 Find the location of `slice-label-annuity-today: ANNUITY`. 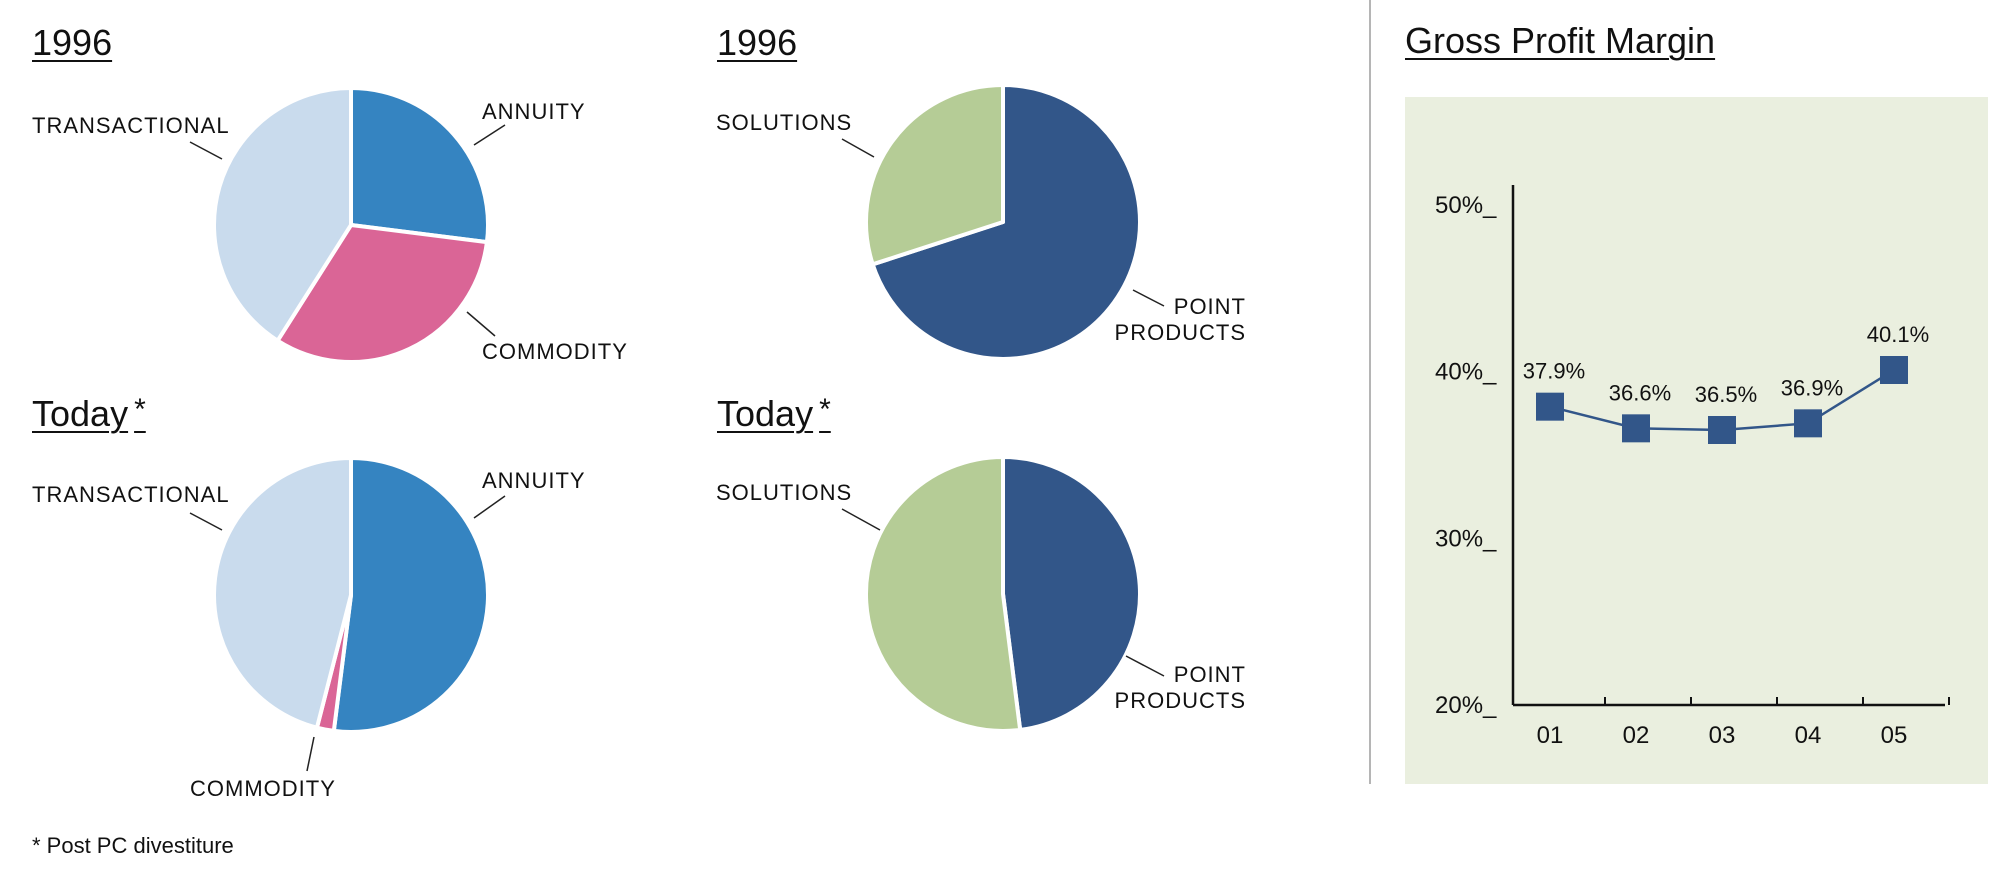

slice-label-annuity-today: ANNUITY is located at coordinates (534, 480).